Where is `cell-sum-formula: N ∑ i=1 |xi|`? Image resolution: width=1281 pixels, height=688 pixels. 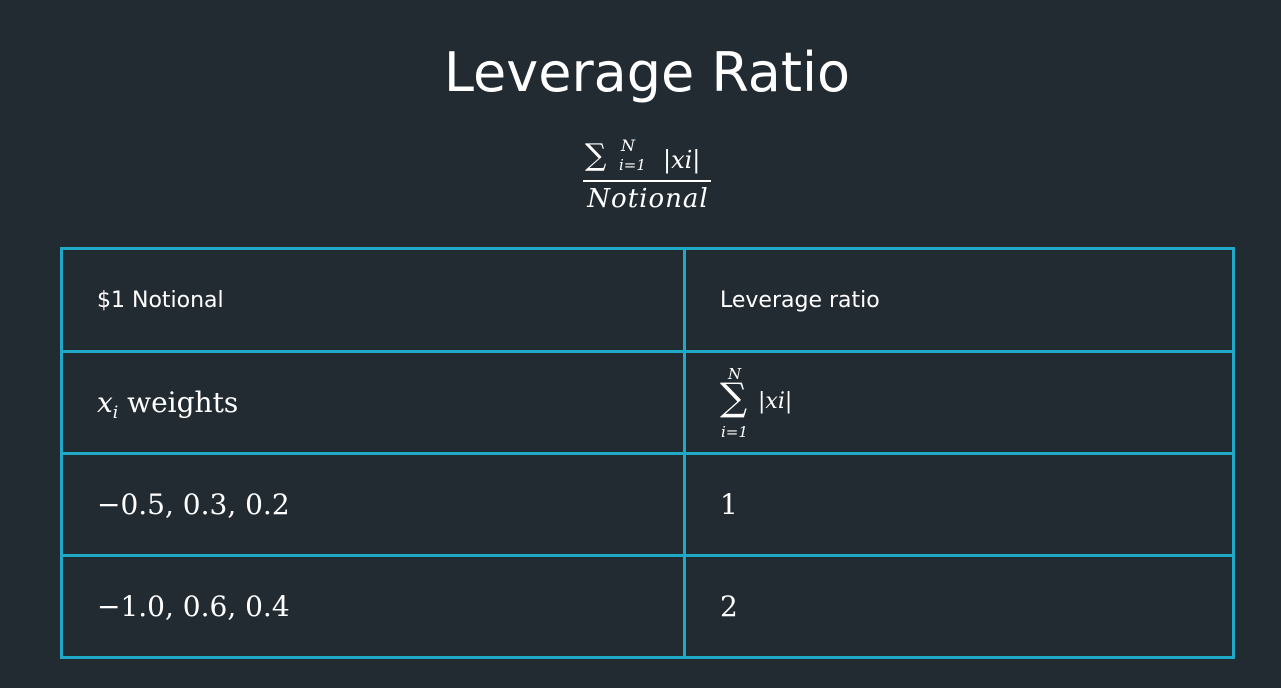 cell-sum-formula: N ∑ i=1 |xi| is located at coordinates (959, 402).